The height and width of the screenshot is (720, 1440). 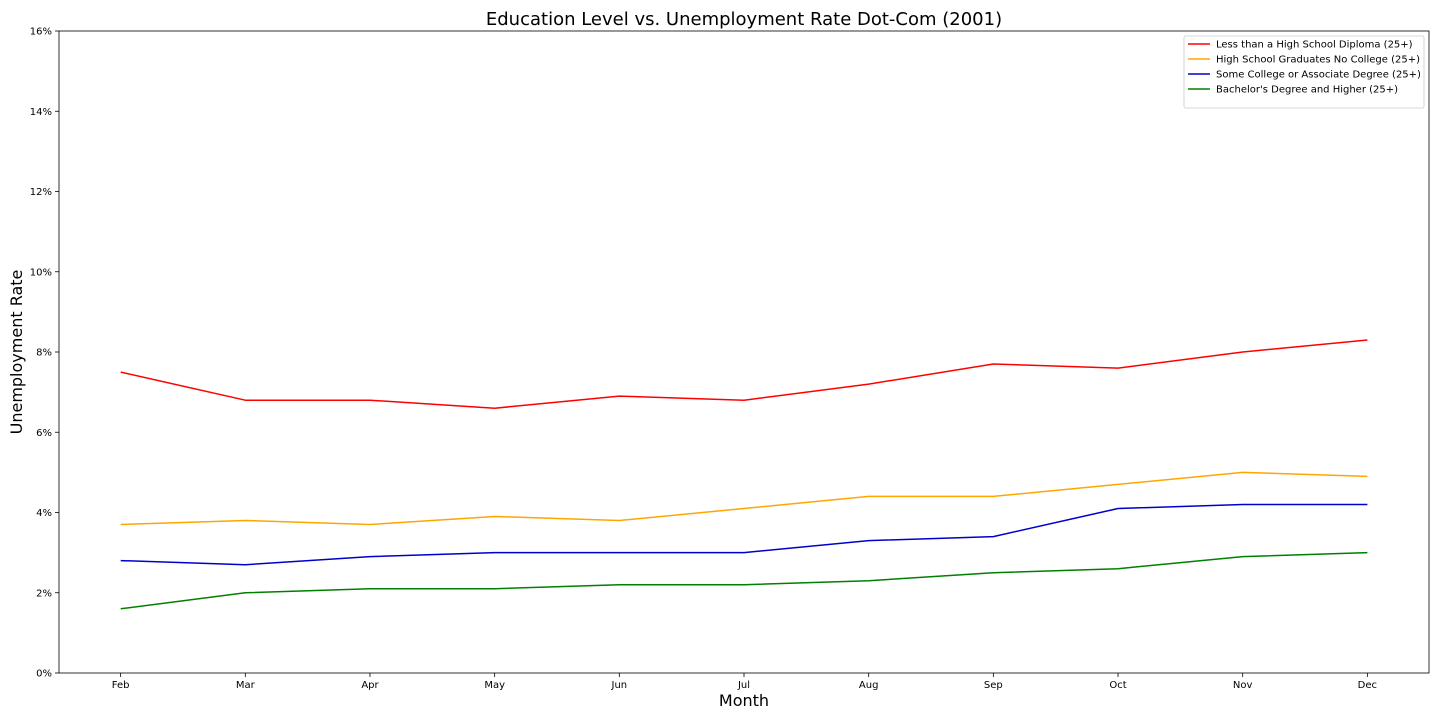 I want to click on legend-label-3: Bachelor's Degree and Higher (25+), so click(x=1307, y=90).